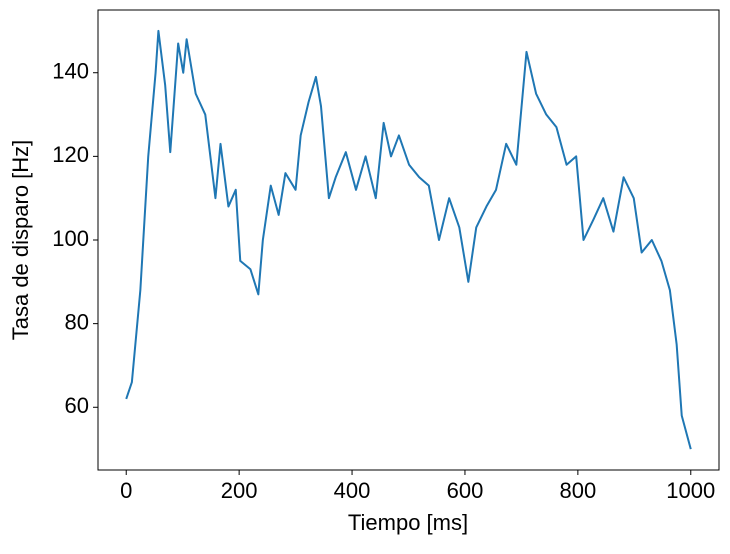  What do you see at coordinates (77, 405) in the screenshot?
I see `y-tick-label: 60` at bounding box center [77, 405].